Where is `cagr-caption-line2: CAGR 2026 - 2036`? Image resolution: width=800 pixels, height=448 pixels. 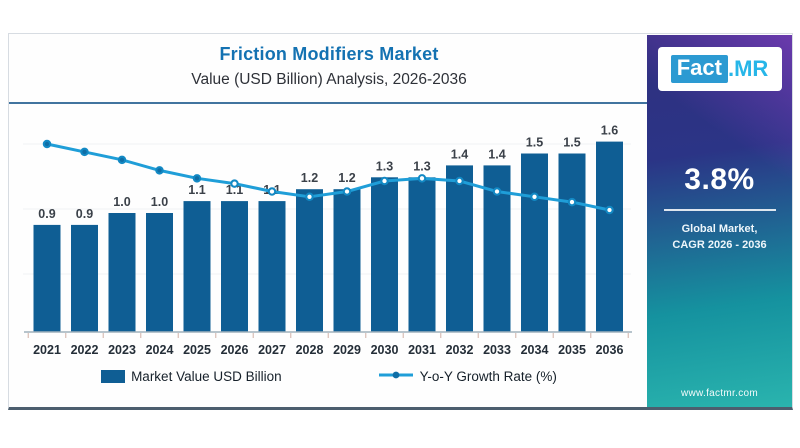 cagr-caption-line2: CAGR 2026 - 2036 is located at coordinates (719, 244).